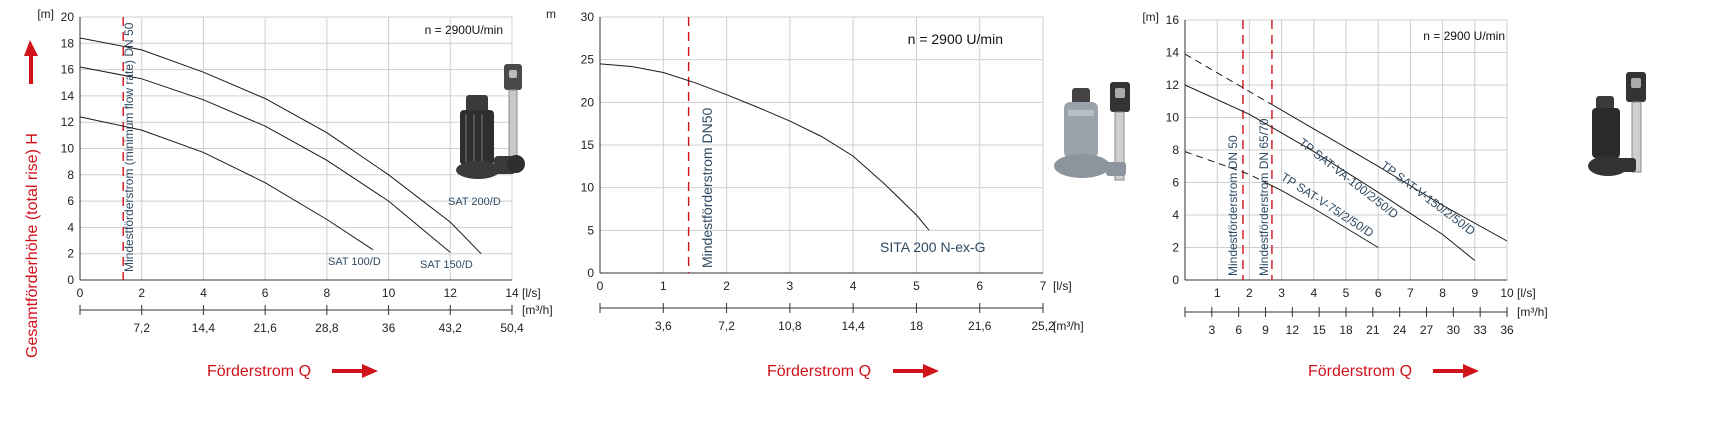 The width and height of the screenshot is (1714, 433). Describe the element at coordinates (1464, 36) in the screenshot. I see `speed-note: n = 2900 U/min` at that location.